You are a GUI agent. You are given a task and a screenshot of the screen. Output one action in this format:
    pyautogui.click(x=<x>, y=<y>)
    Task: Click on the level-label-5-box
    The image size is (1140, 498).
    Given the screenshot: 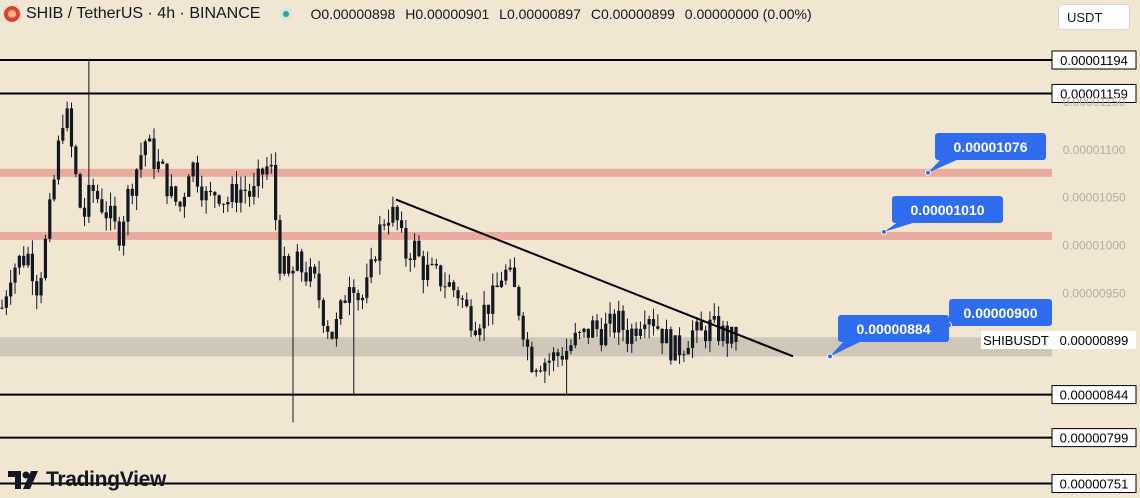 What is the action you would take?
    pyautogui.click(x=1094, y=484)
    